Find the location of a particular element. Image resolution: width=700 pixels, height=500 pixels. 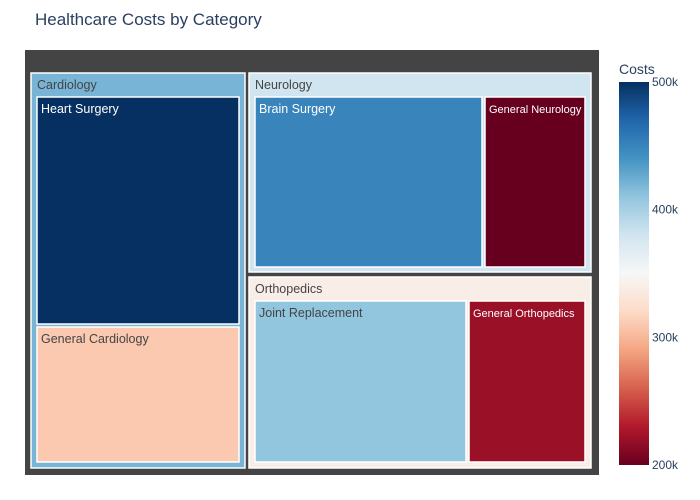

tile-heart-surgery is located at coordinates (138, 210).